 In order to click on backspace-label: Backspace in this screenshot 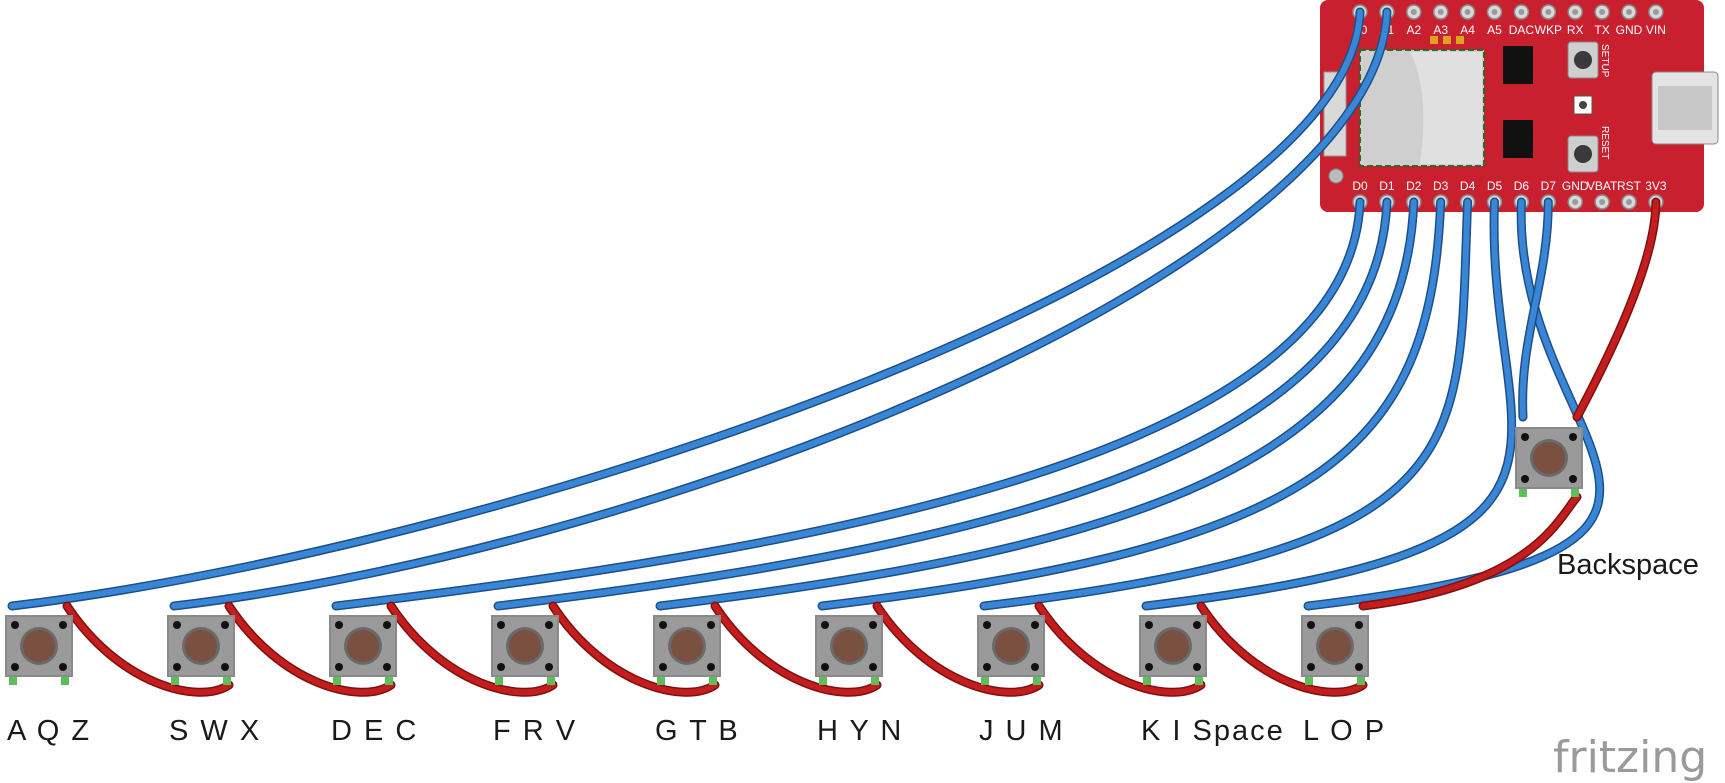, I will do `click(1628, 565)`.